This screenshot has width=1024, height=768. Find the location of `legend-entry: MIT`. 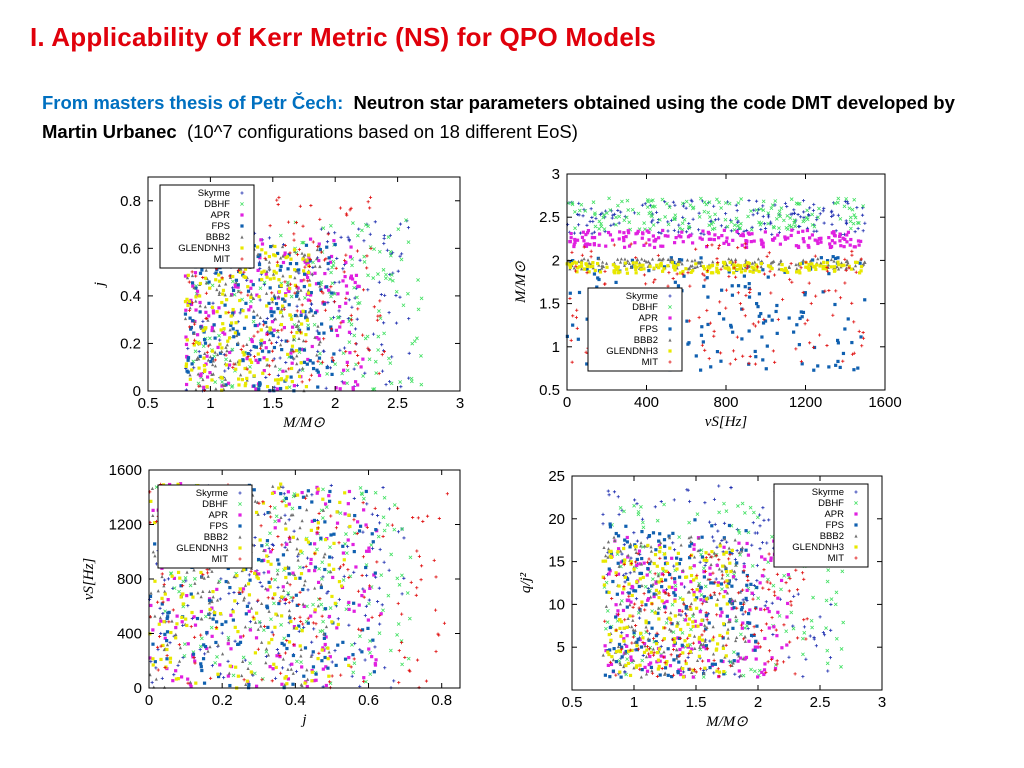

legend-entry: MIT is located at coordinates (222, 259).